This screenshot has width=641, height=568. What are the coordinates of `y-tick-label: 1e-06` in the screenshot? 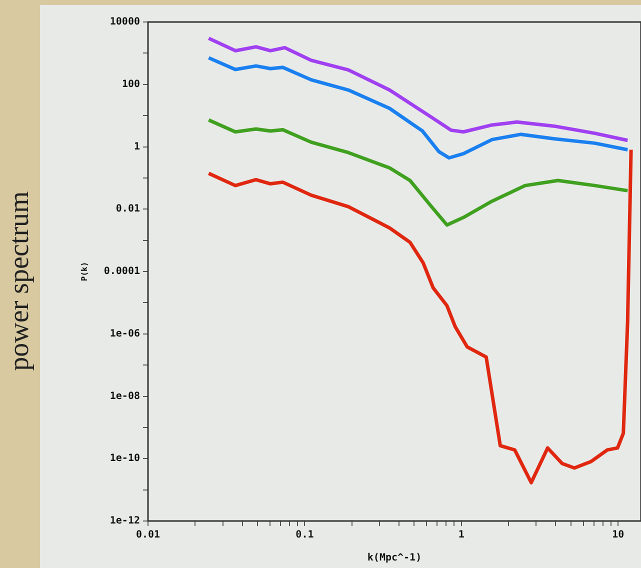 It's located at (125, 334).